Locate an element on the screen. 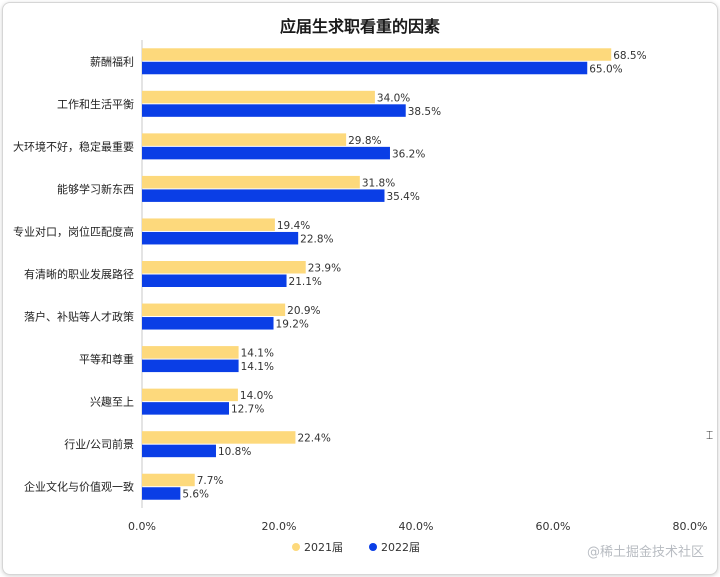 This screenshot has height=577, width=720. category-label: 有清晰的职业发展路径 is located at coordinates (79, 274).